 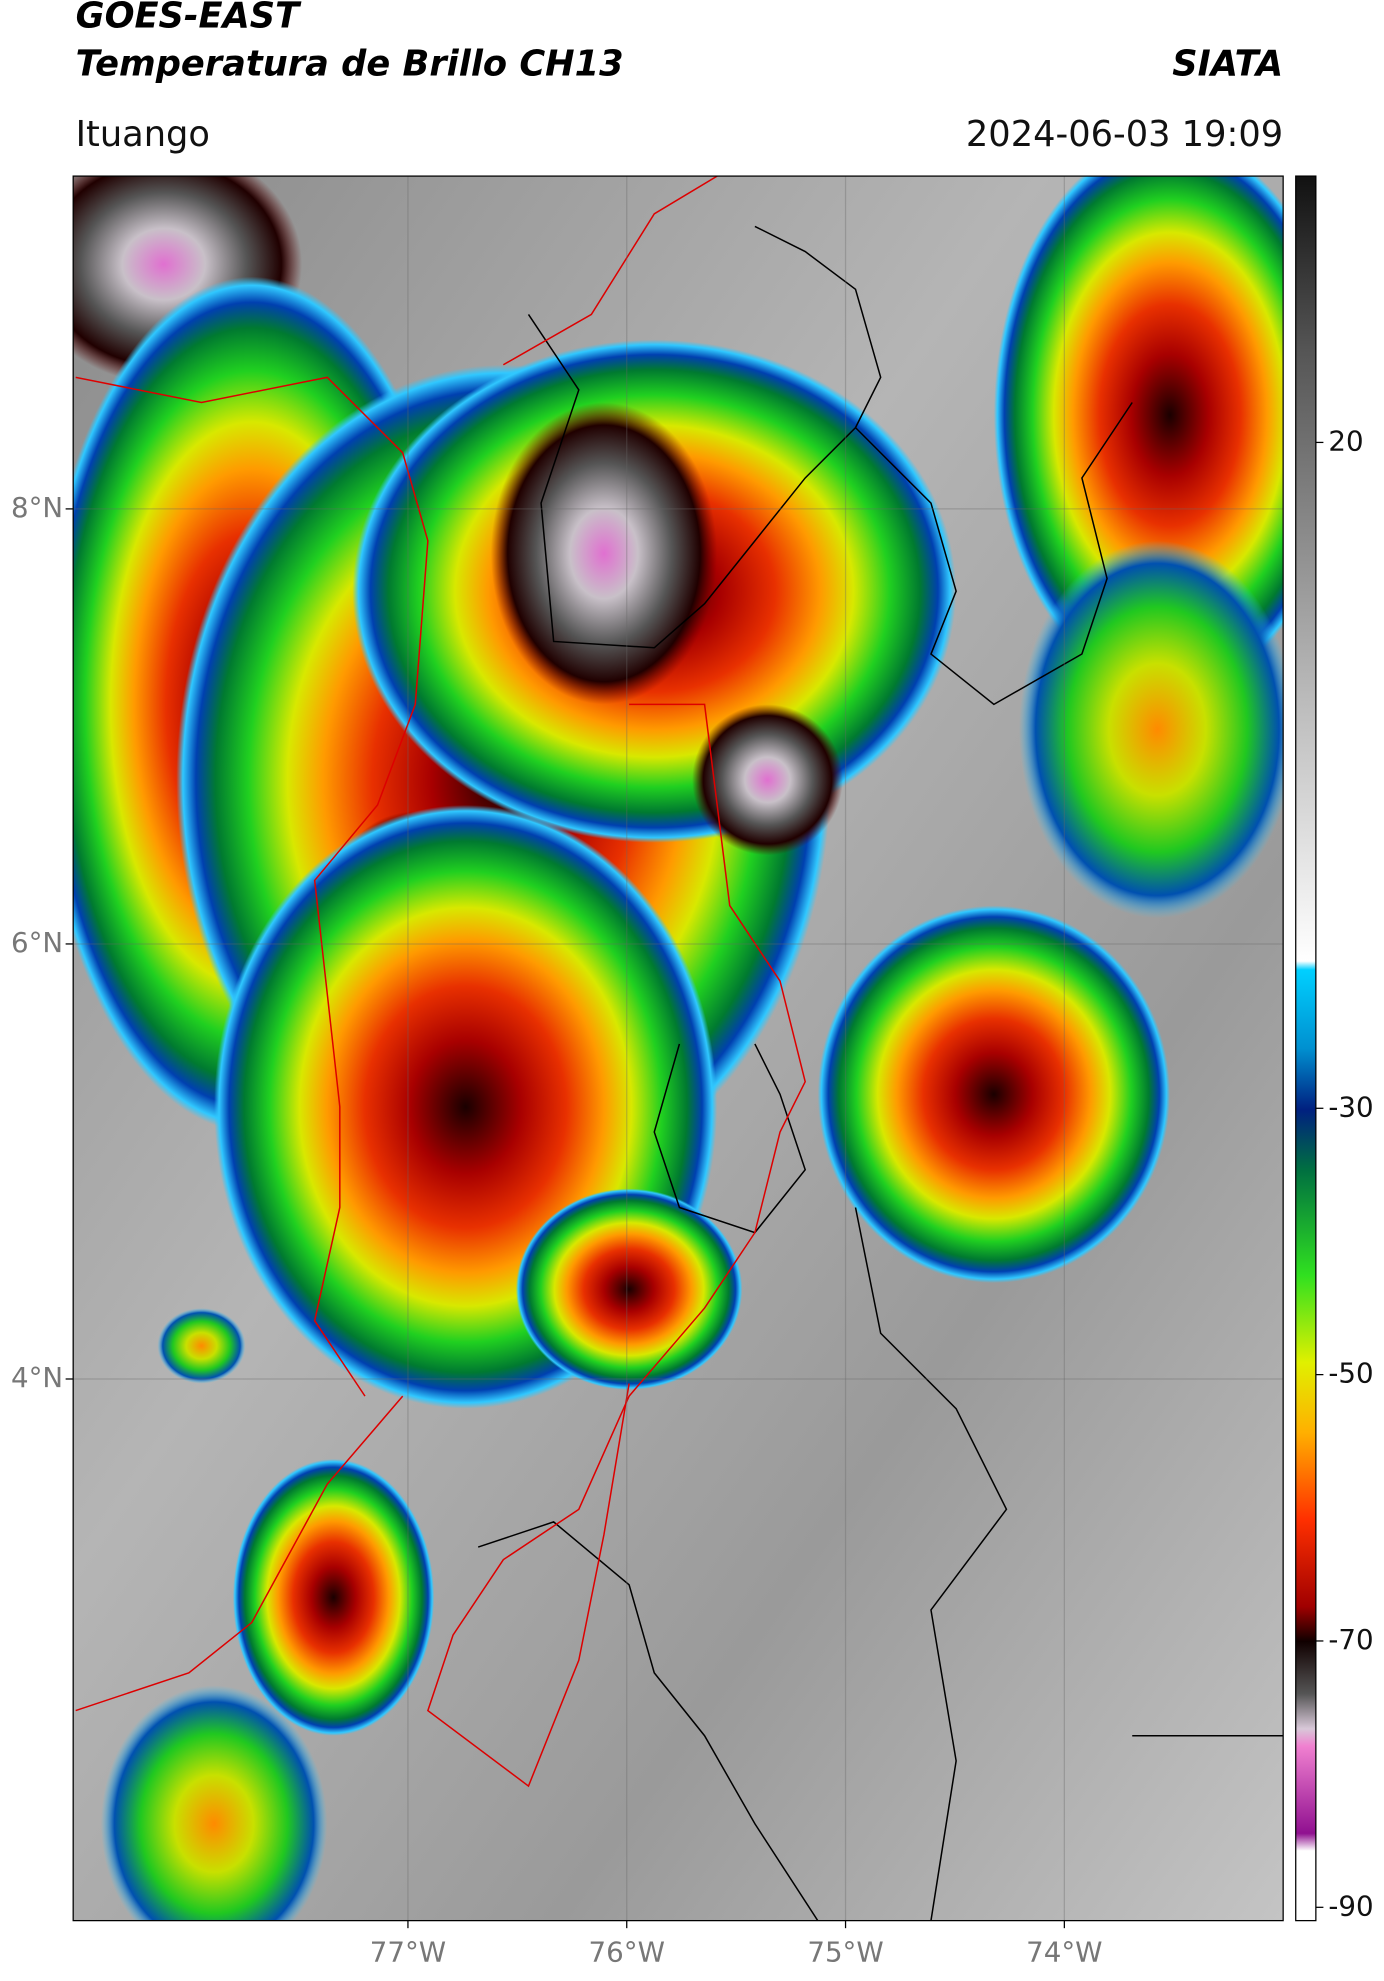 What do you see at coordinates (1227, 63) in the screenshot?
I see `source: SIATA` at bounding box center [1227, 63].